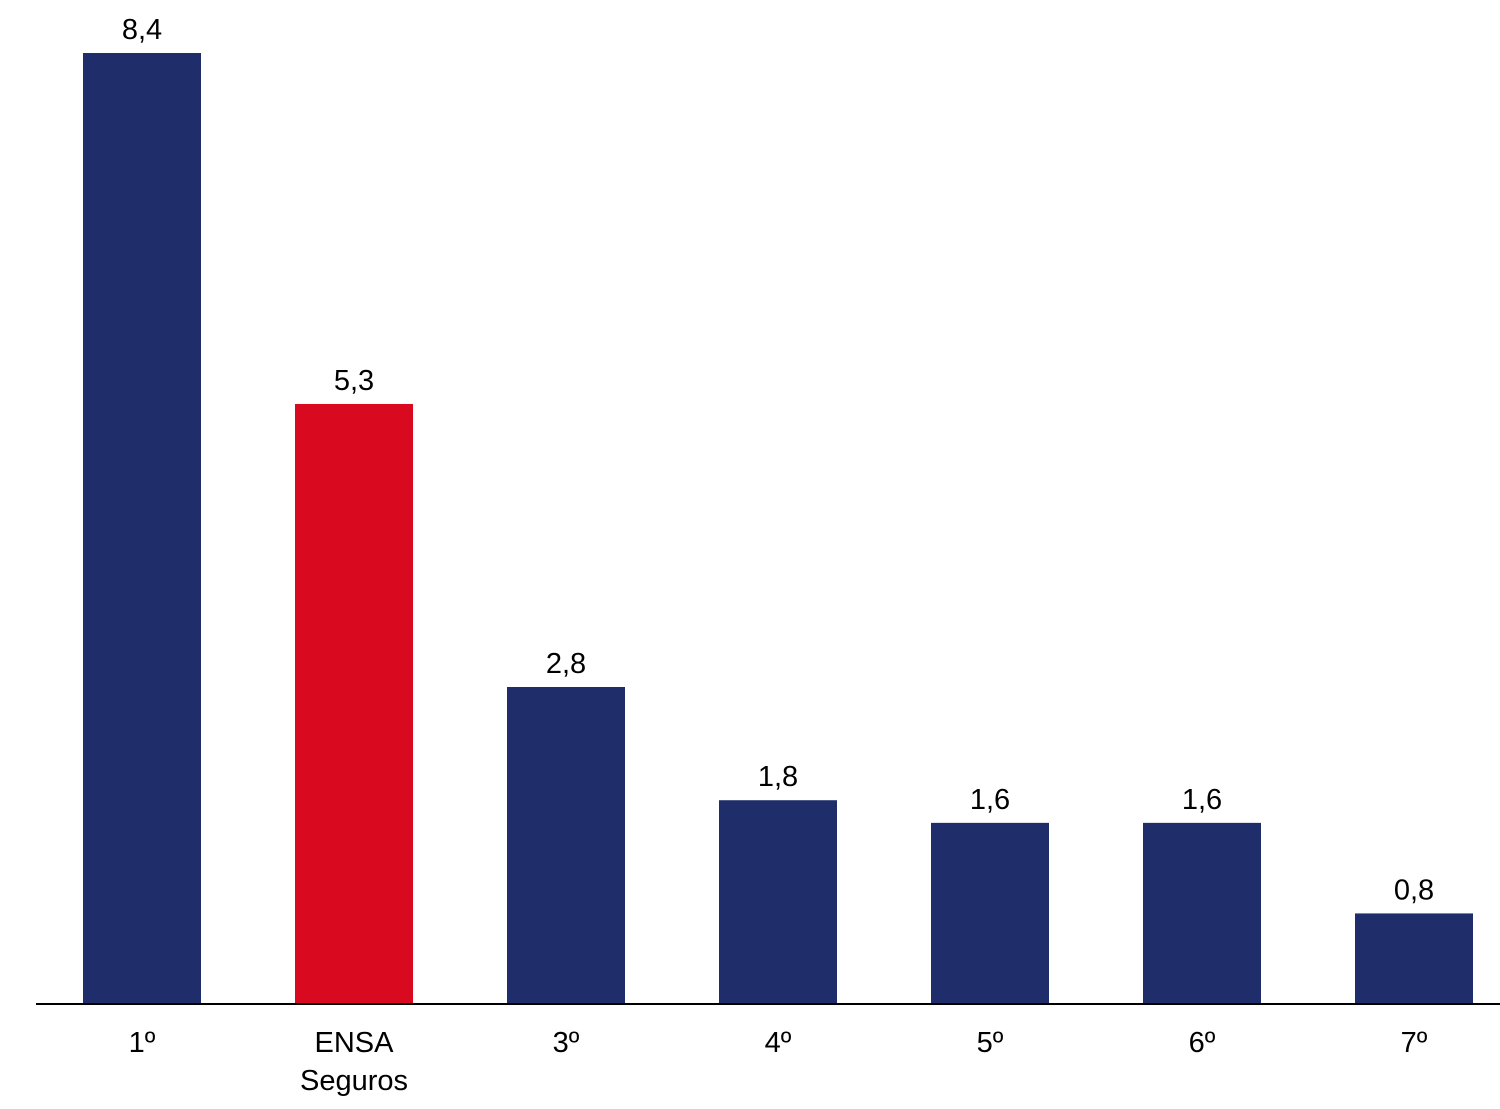 Image resolution: width=1500 pixels, height=1109 pixels. Describe the element at coordinates (566, 664) in the screenshot. I see `value-label-2: 2,8` at that location.